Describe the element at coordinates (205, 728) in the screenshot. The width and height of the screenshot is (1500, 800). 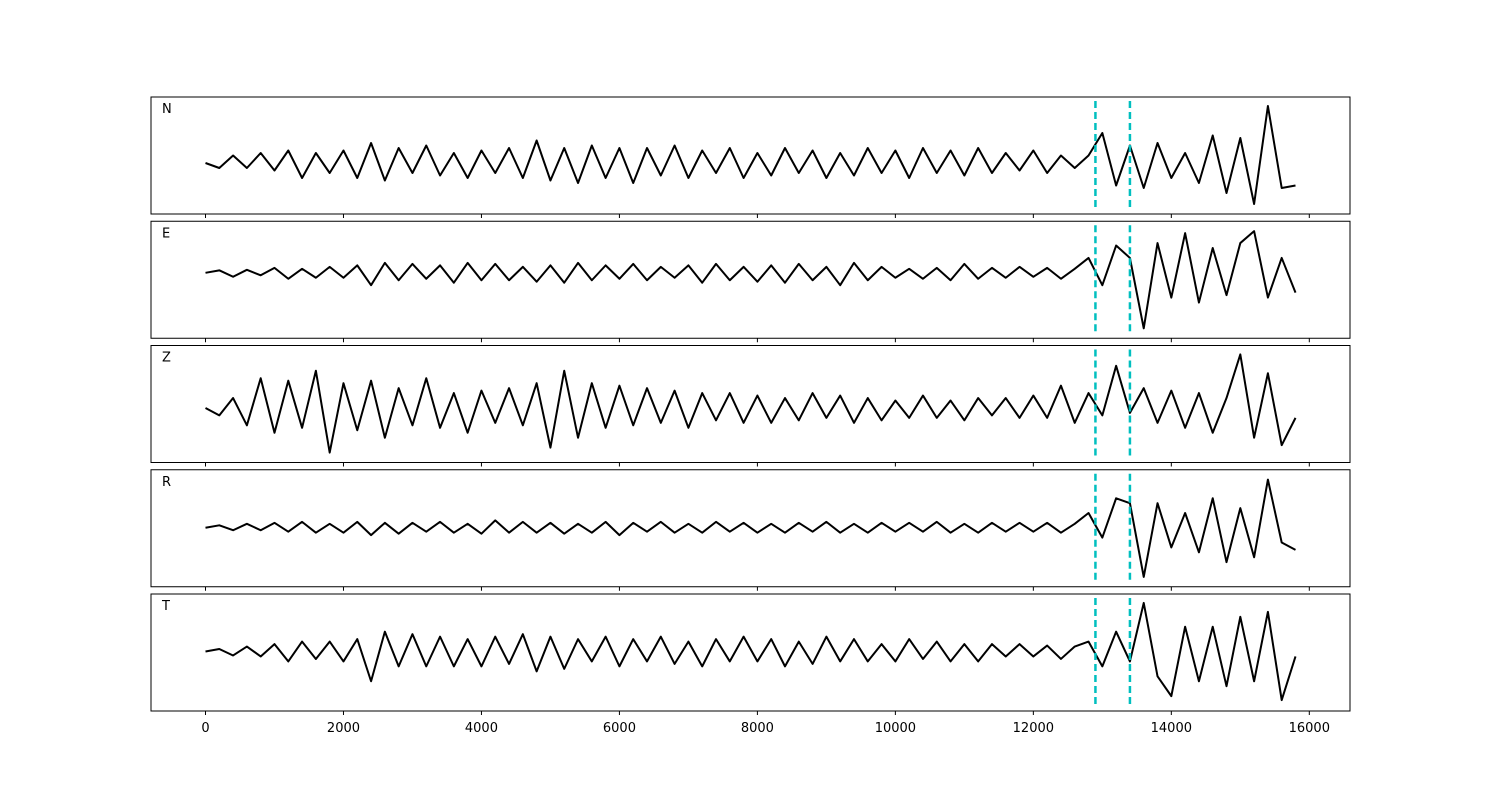
I see `x-tick-label: 0` at that location.